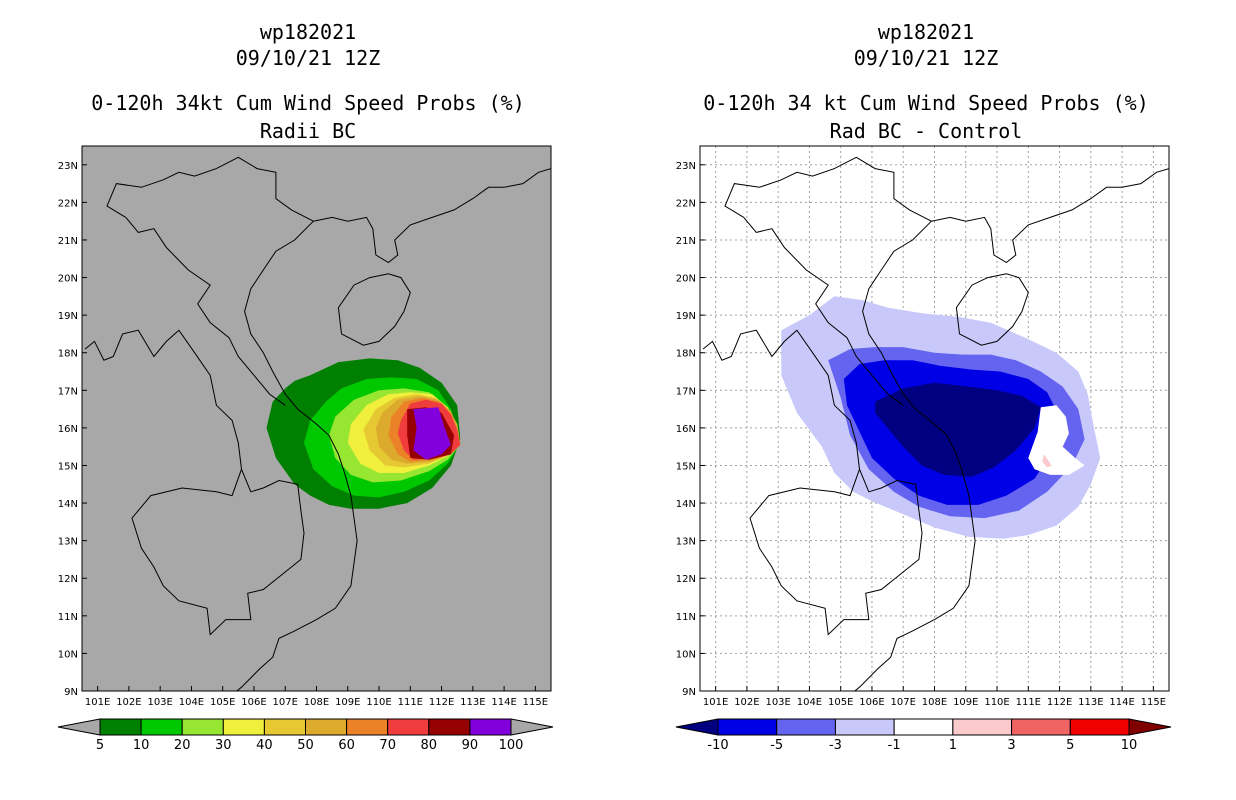  I want to click on right-ytick-label-21N: 21N, so click(686, 241).